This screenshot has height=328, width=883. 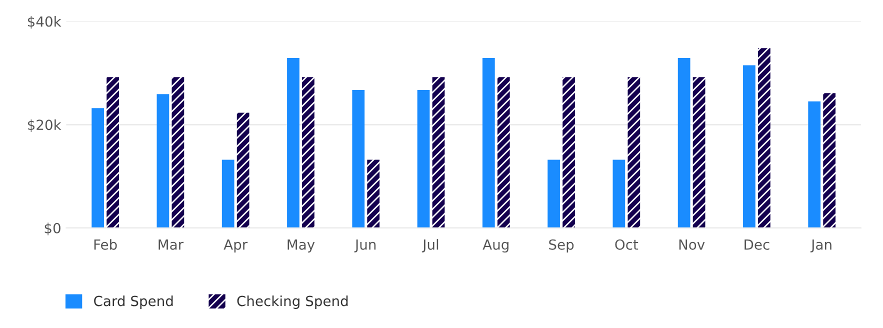 What do you see at coordinates (45, 125) in the screenshot?
I see `y-tick-label: $20k` at bounding box center [45, 125].